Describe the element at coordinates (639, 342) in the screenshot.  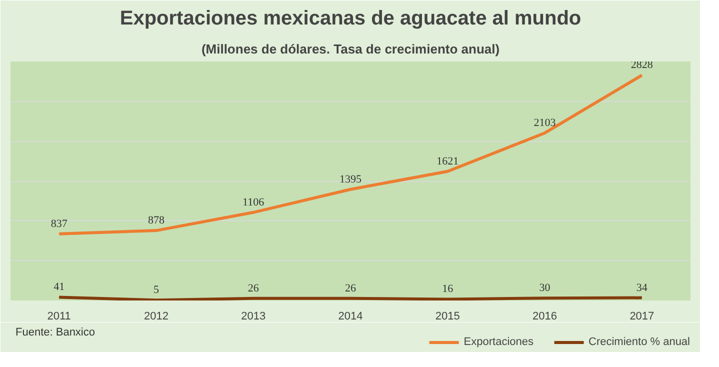
I see `legend-label: Crecimiento % anual` at that location.